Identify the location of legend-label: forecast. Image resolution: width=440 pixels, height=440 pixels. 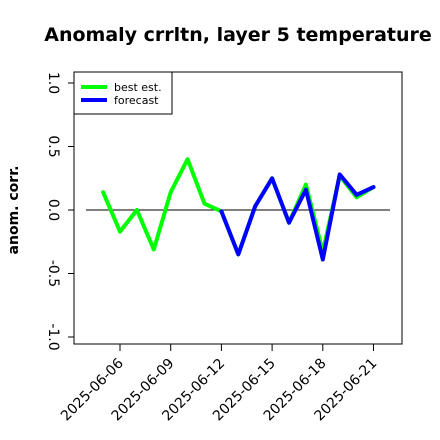
(136, 100).